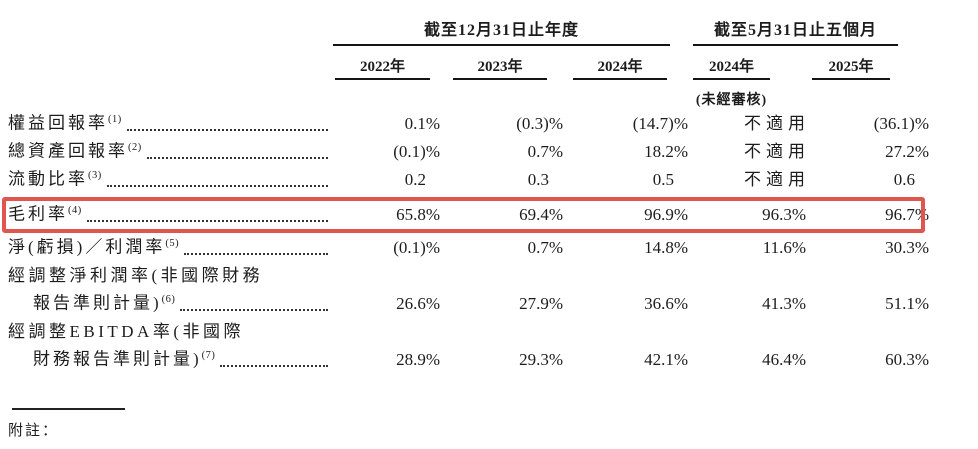 Image resolution: width=978 pixels, height=449 pixels. What do you see at coordinates (731, 68) in the screenshot?
I see `year-column-header-2024-5m: 2024年` at bounding box center [731, 68].